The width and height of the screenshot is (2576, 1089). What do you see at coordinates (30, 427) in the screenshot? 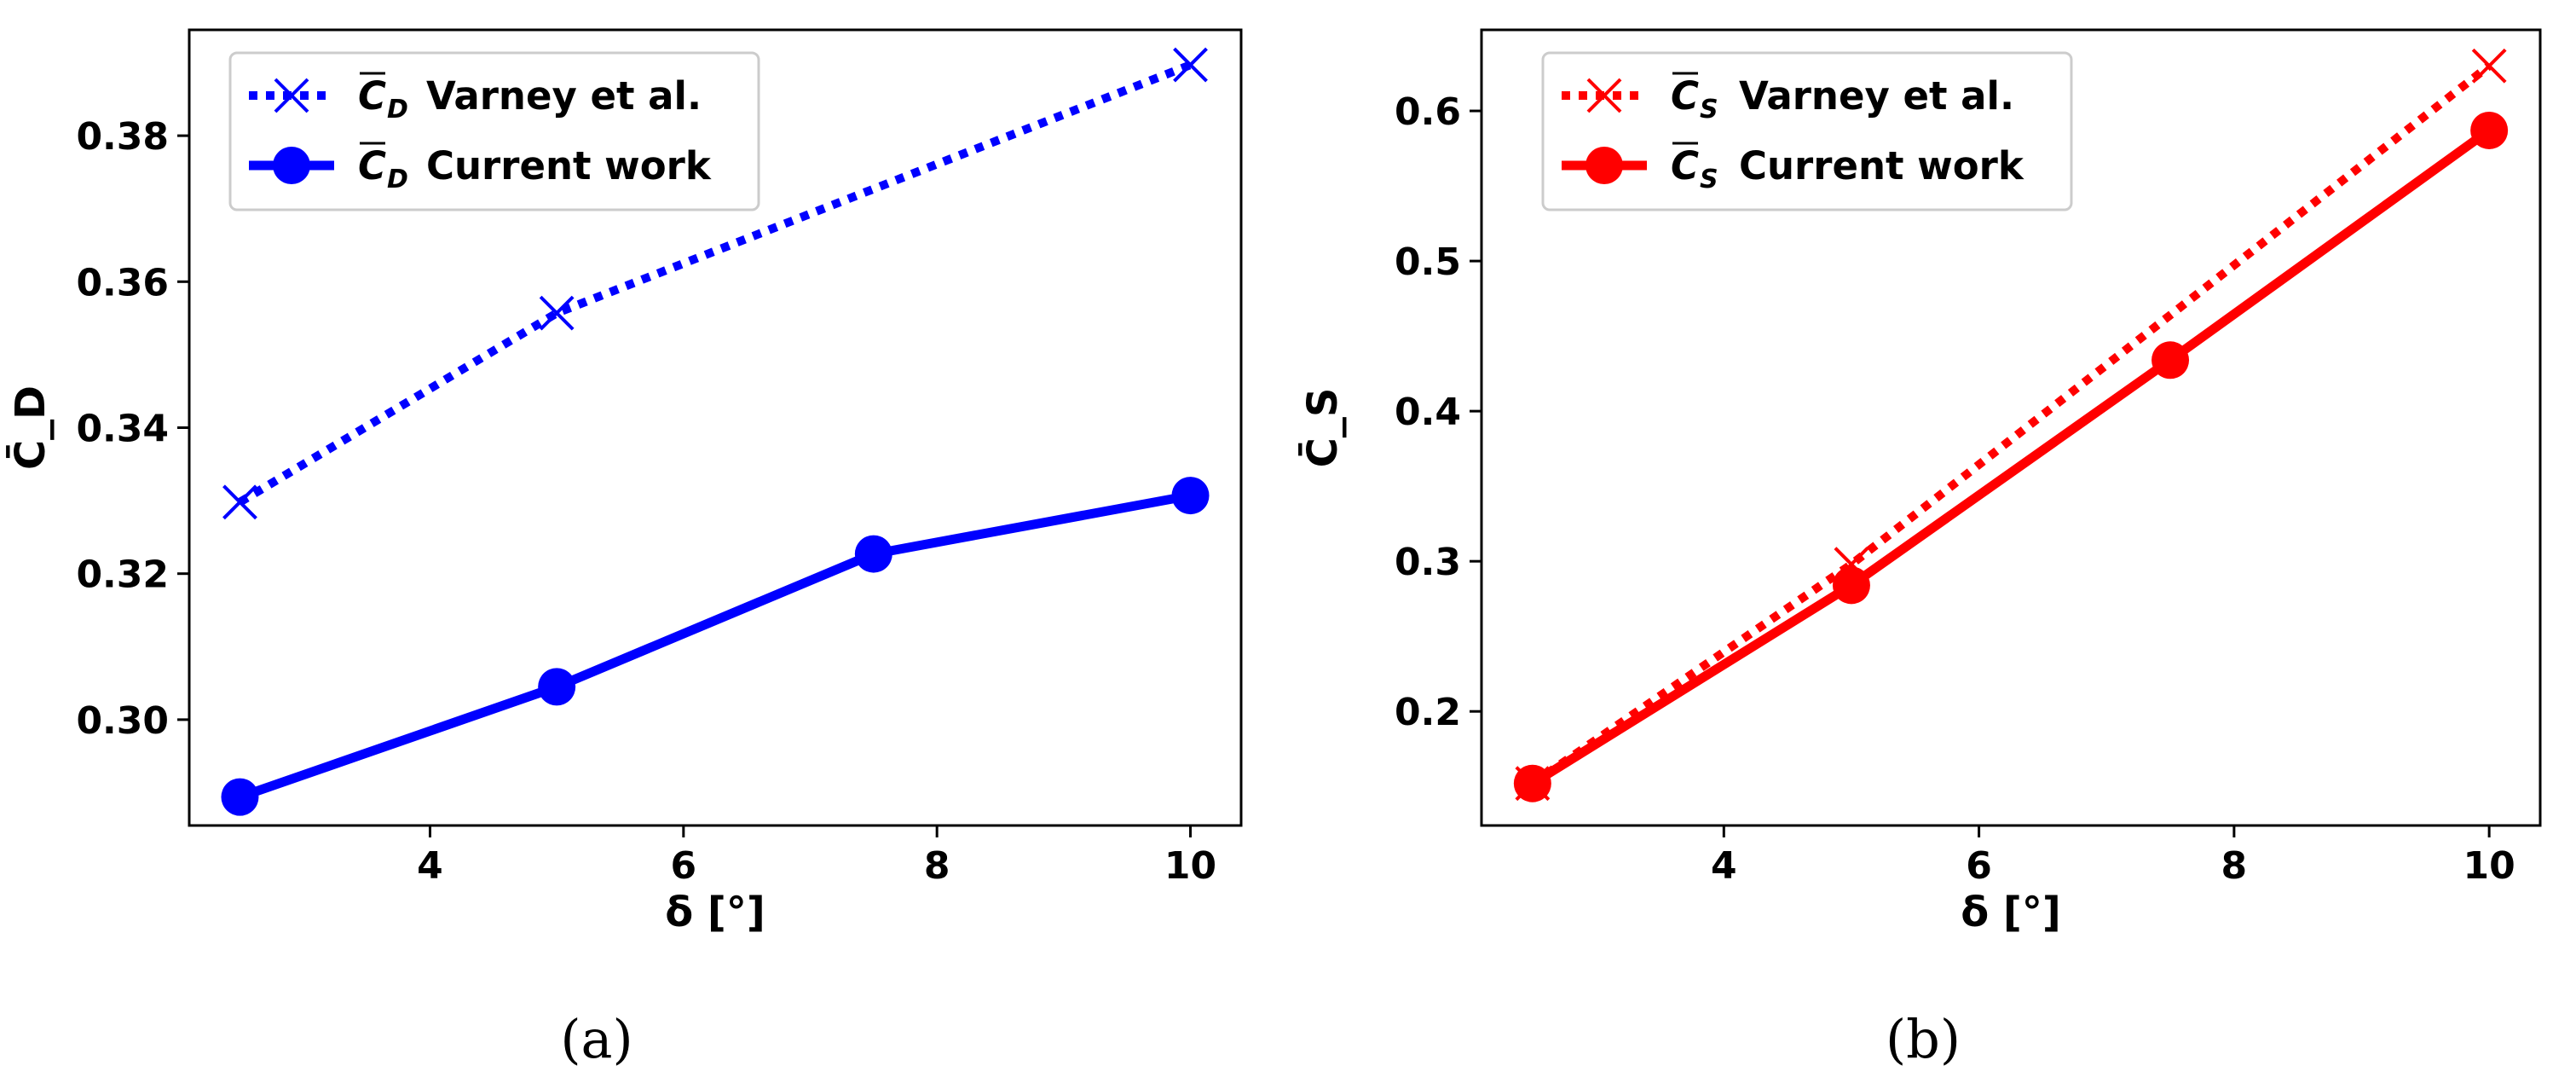
I see `y-axis-label: C̄_D` at bounding box center [30, 427].